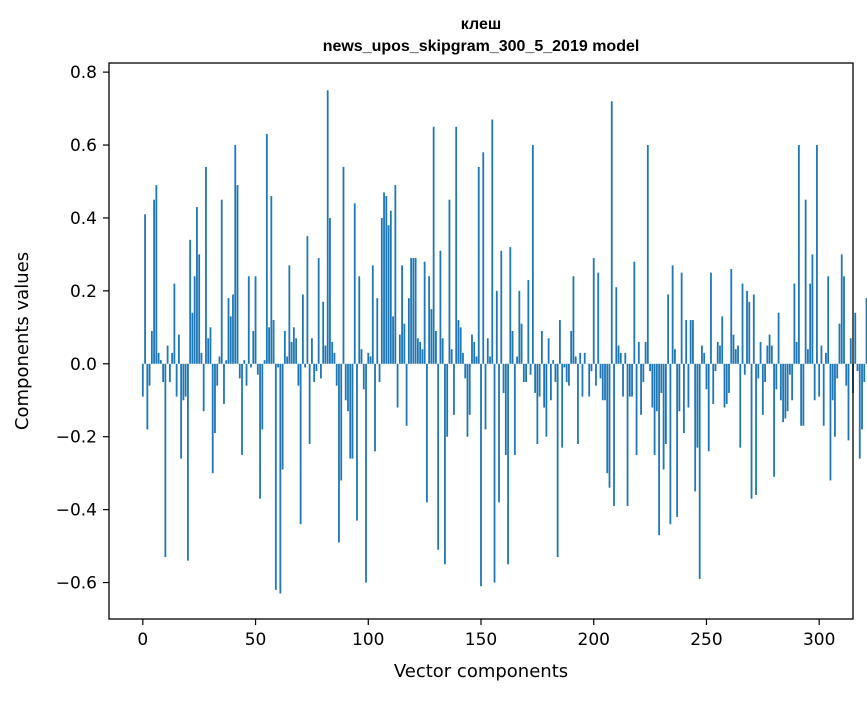  What do you see at coordinates (481, 46) in the screenshot?
I see `chart-subtitle: news_upos_skipgram_300_5_2019 model` at bounding box center [481, 46].